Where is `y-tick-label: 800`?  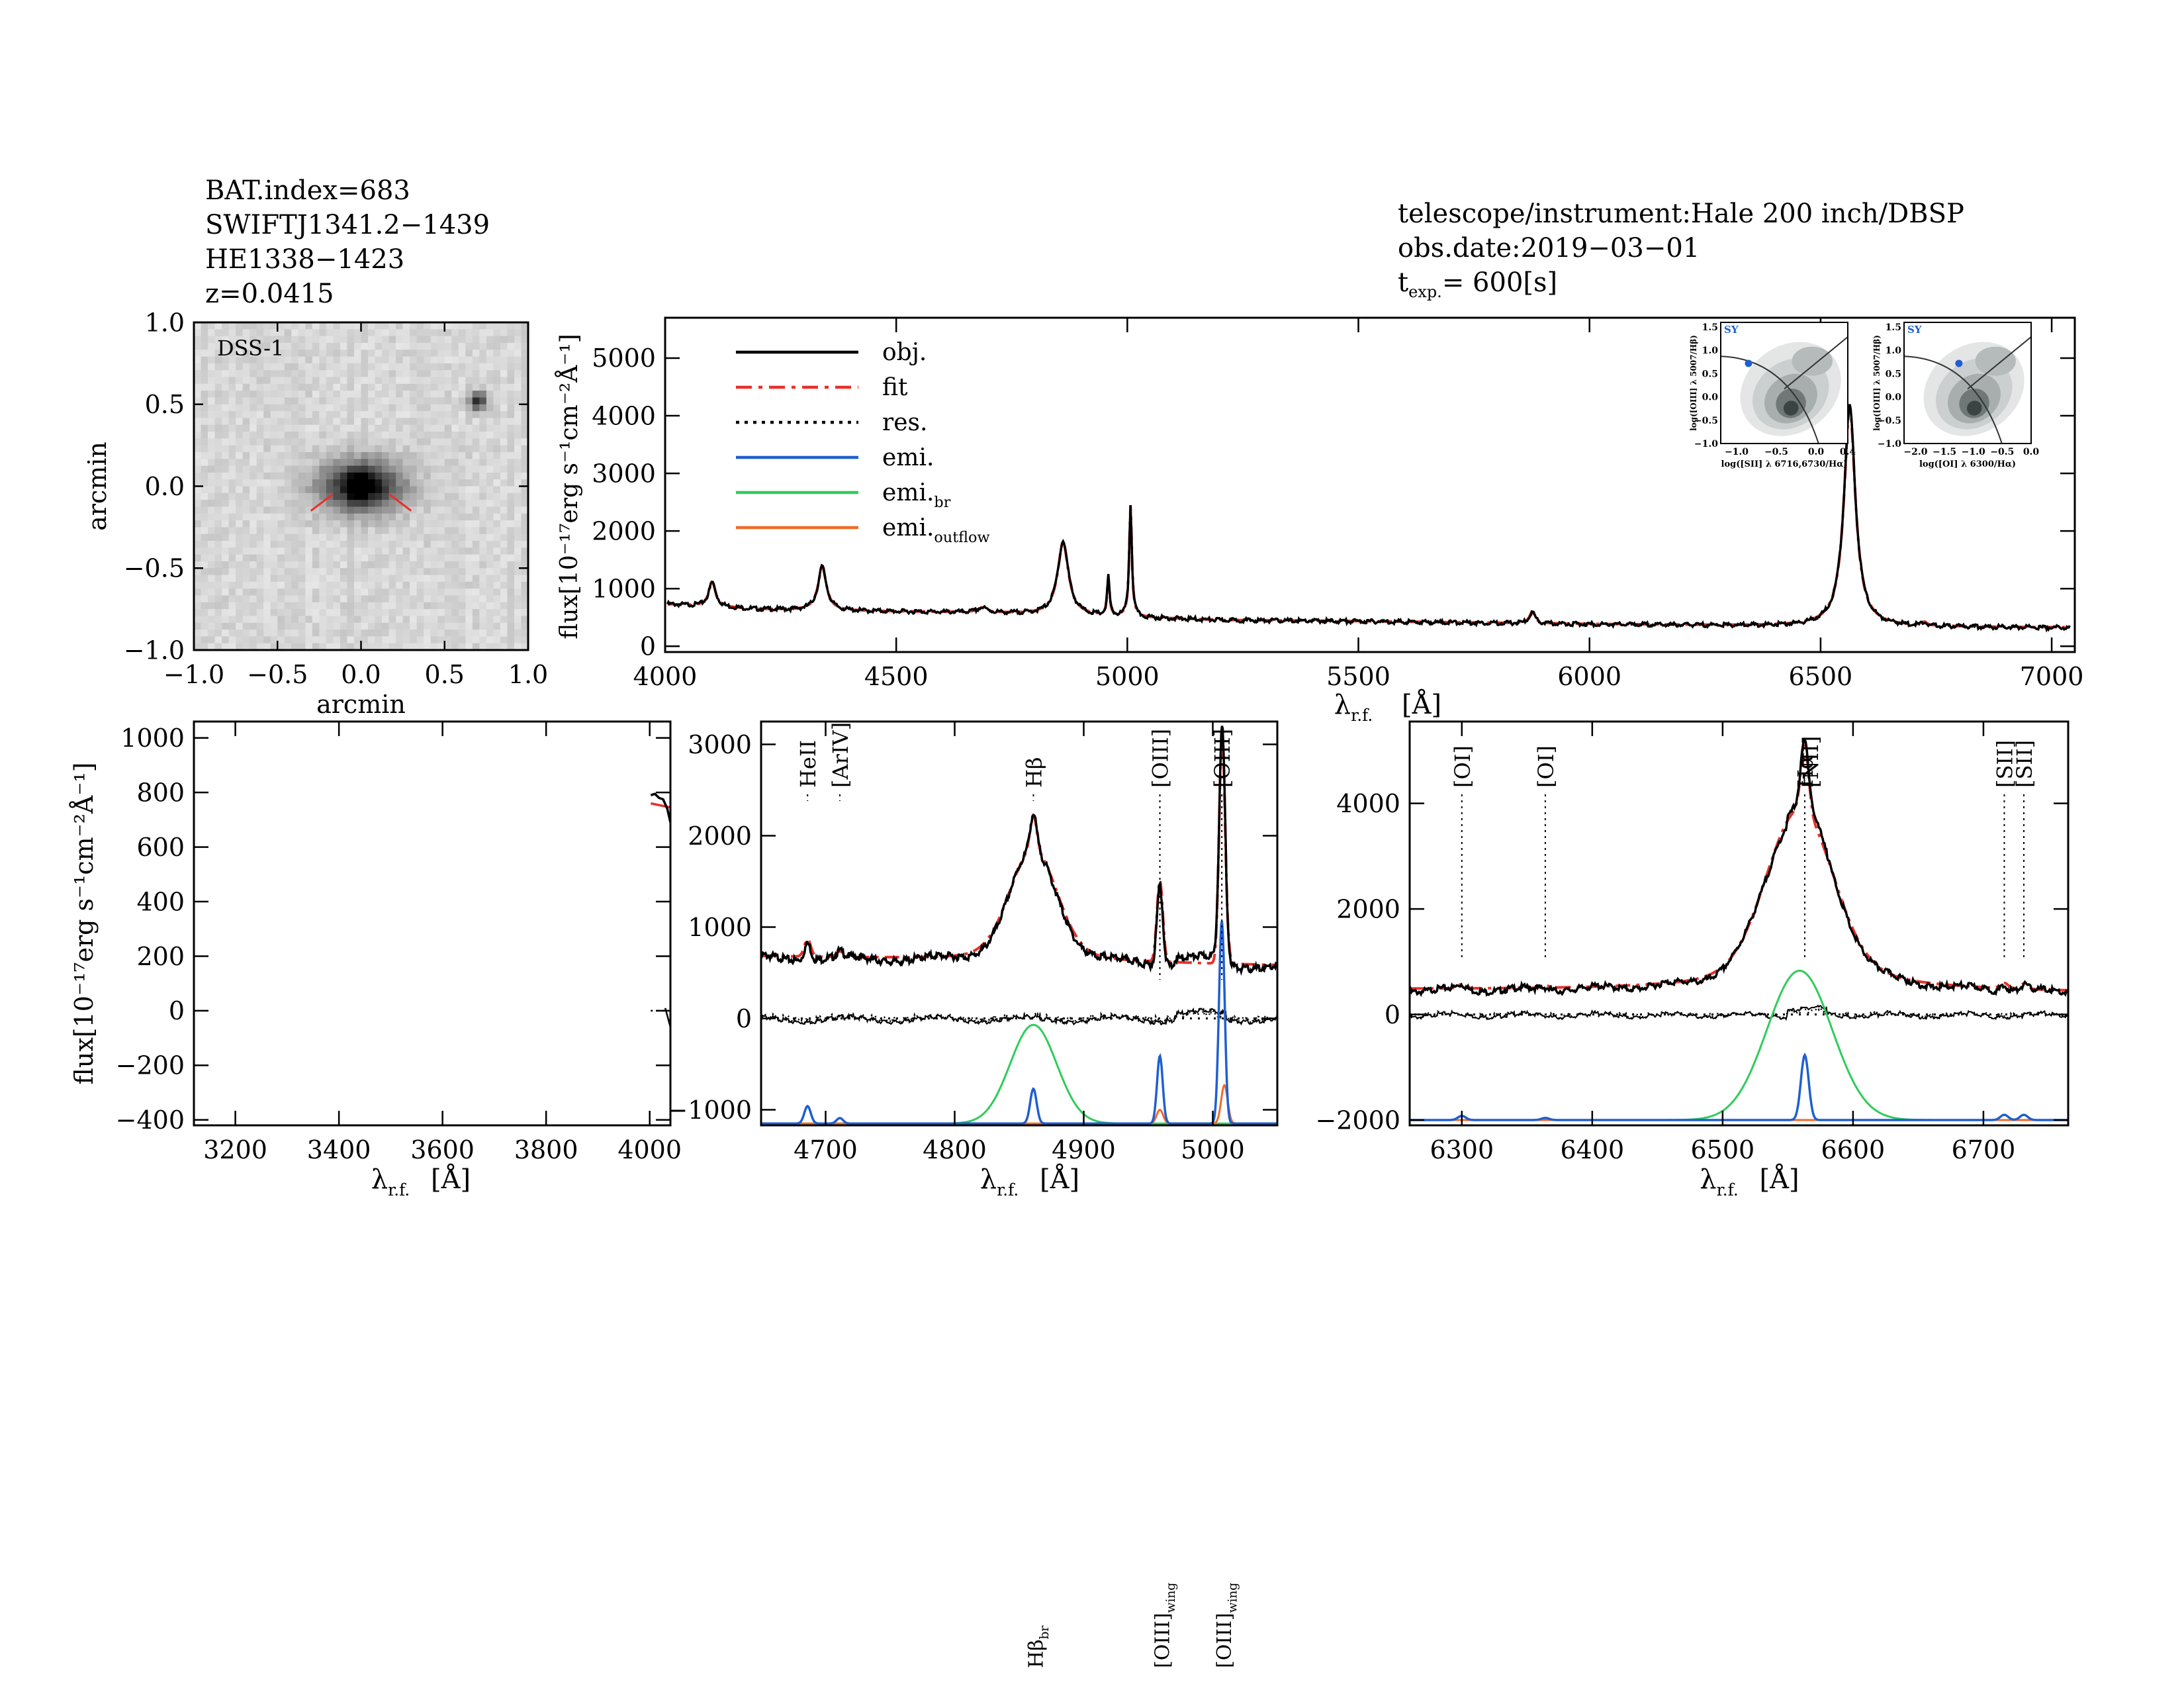
y-tick-label: 800 is located at coordinates (160, 792).